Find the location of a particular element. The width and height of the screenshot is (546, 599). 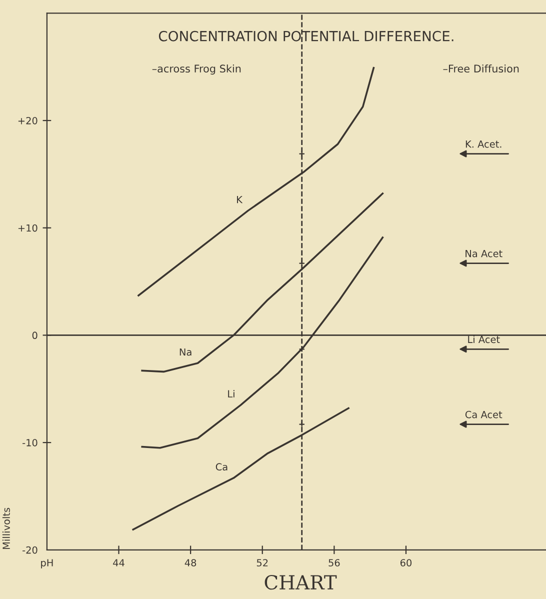

annotation: Na Acet is located at coordinates (484, 254).